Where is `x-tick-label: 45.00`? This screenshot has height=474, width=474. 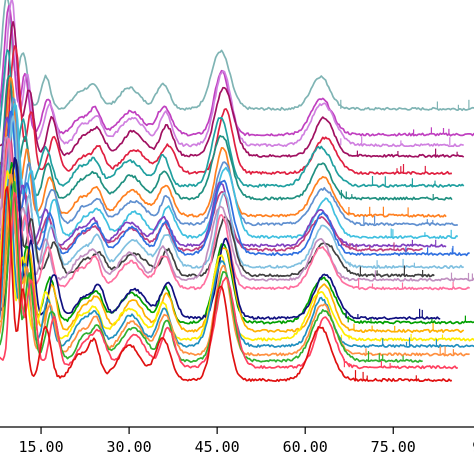 x-tick-label: 45.00 is located at coordinates (217, 447).